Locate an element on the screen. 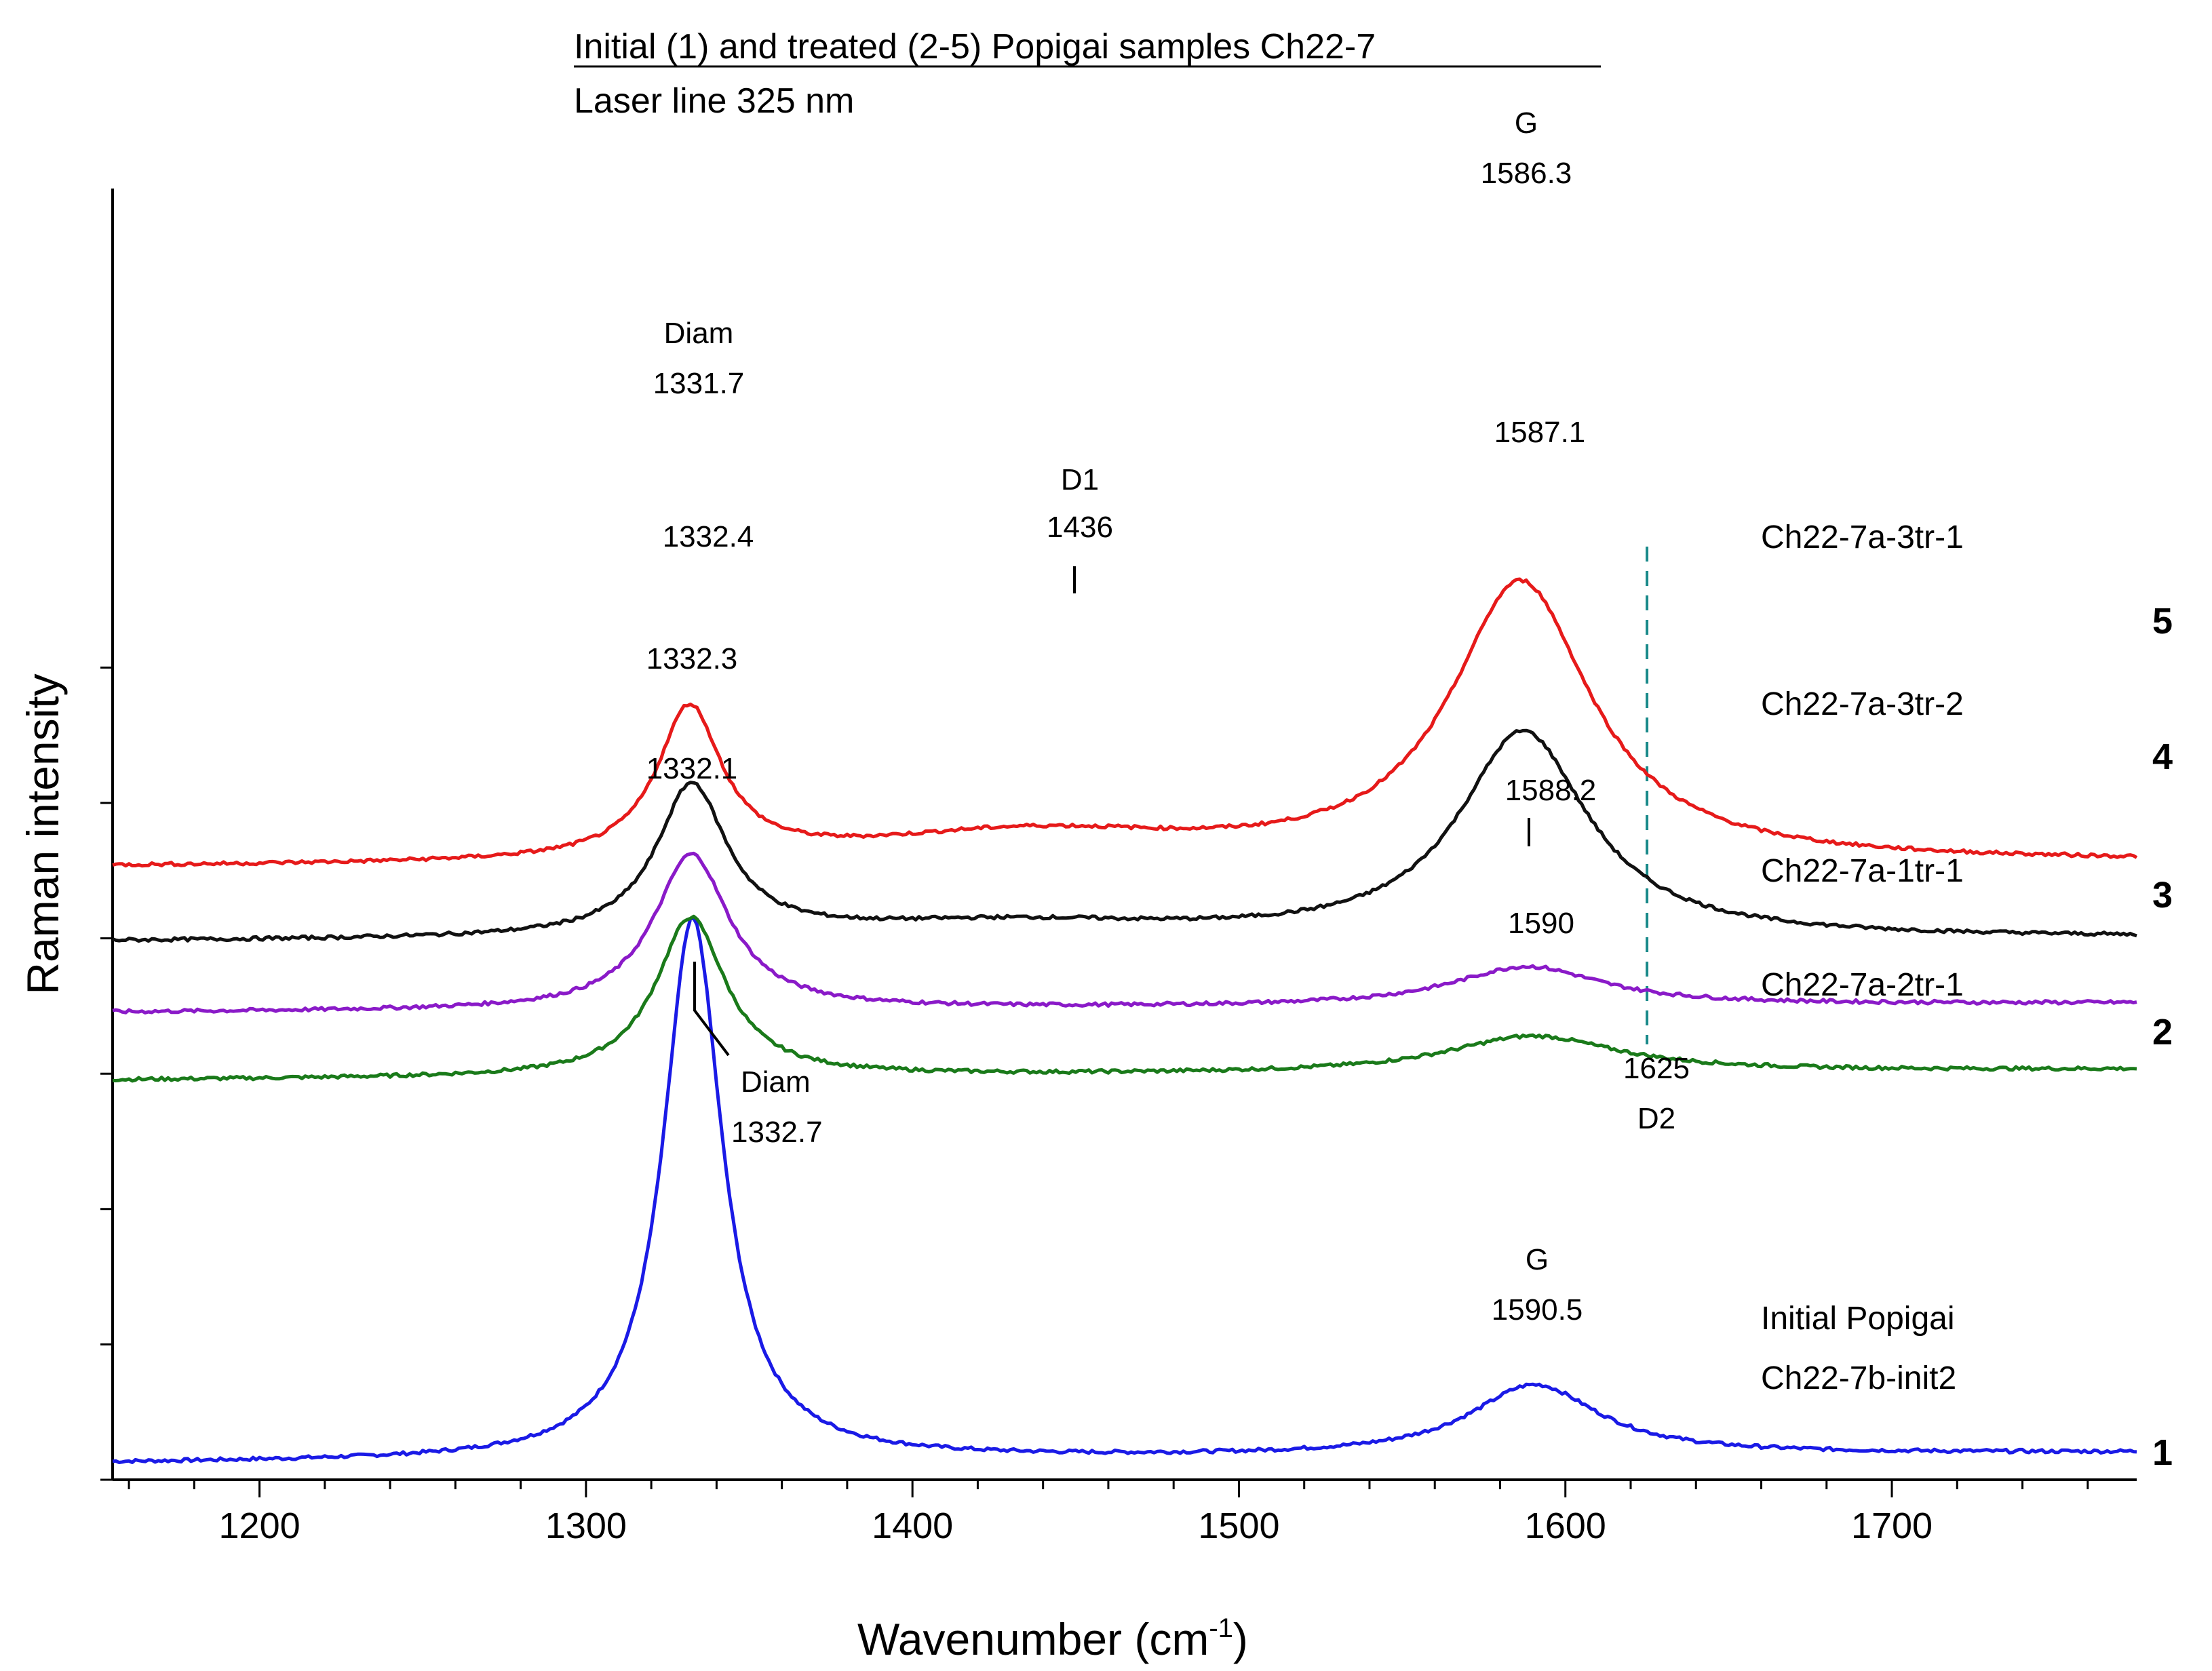  x-tick-label: 1400 is located at coordinates (913, 1526).